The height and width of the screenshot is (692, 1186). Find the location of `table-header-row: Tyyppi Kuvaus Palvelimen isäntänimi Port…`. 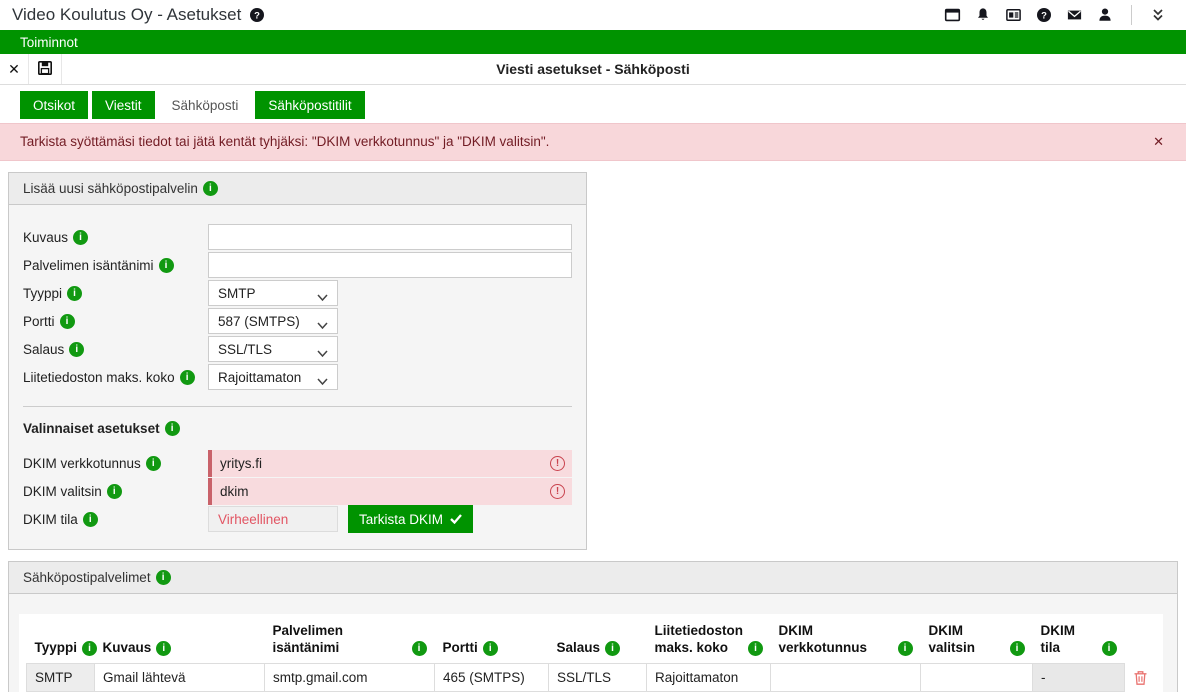

table-header-row: Tyyppi Kuvaus Palvelimen isäntänimi Port… is located at coordinates (592, 642).